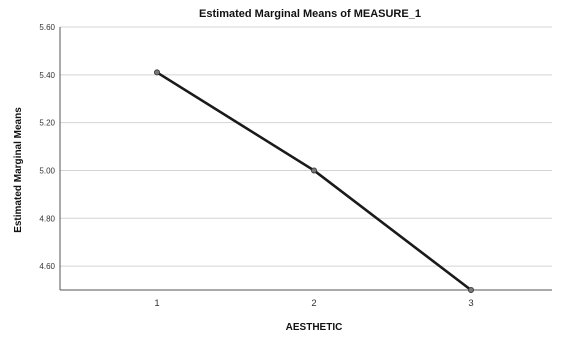  I want to click on y-axis-label: Estimated Marginal Means, so click(18, 170).